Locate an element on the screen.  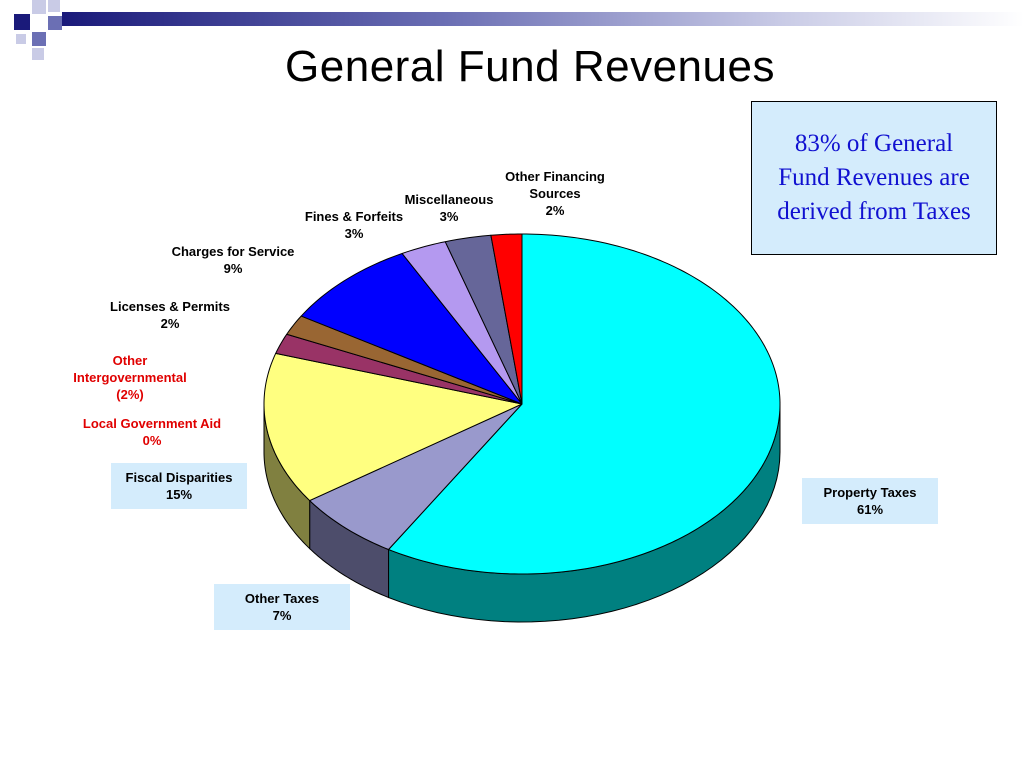
label-name: Local Government Aid is located at coordinates (152, 423).